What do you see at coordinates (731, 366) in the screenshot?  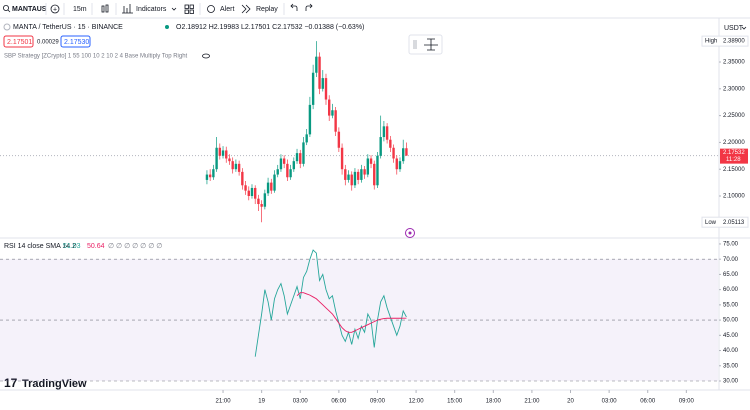 I see `y-tick-label: 35.00` at bounding box center [731, 366].